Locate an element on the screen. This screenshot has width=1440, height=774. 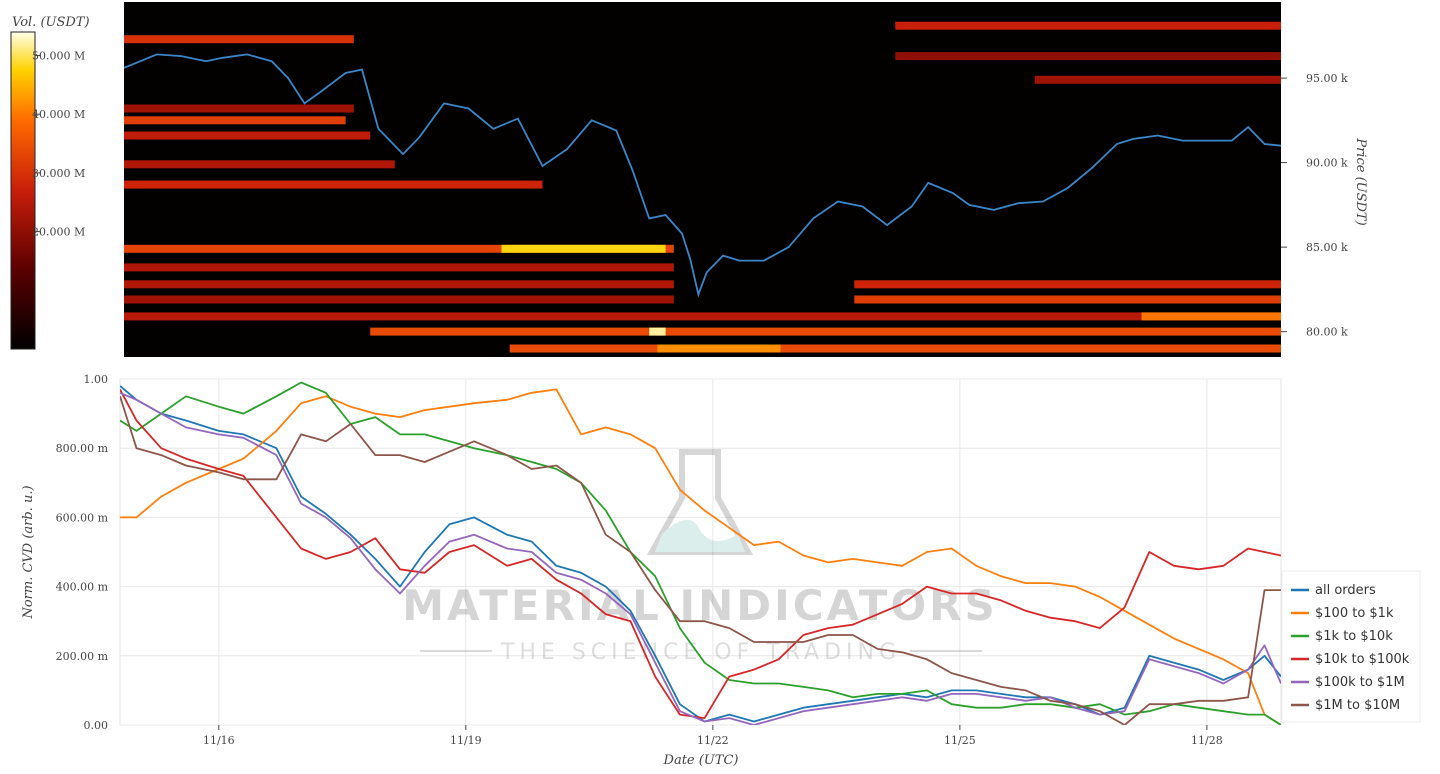
cvd-x-tick-label: 11/16 is located at coordinates (219, 740).